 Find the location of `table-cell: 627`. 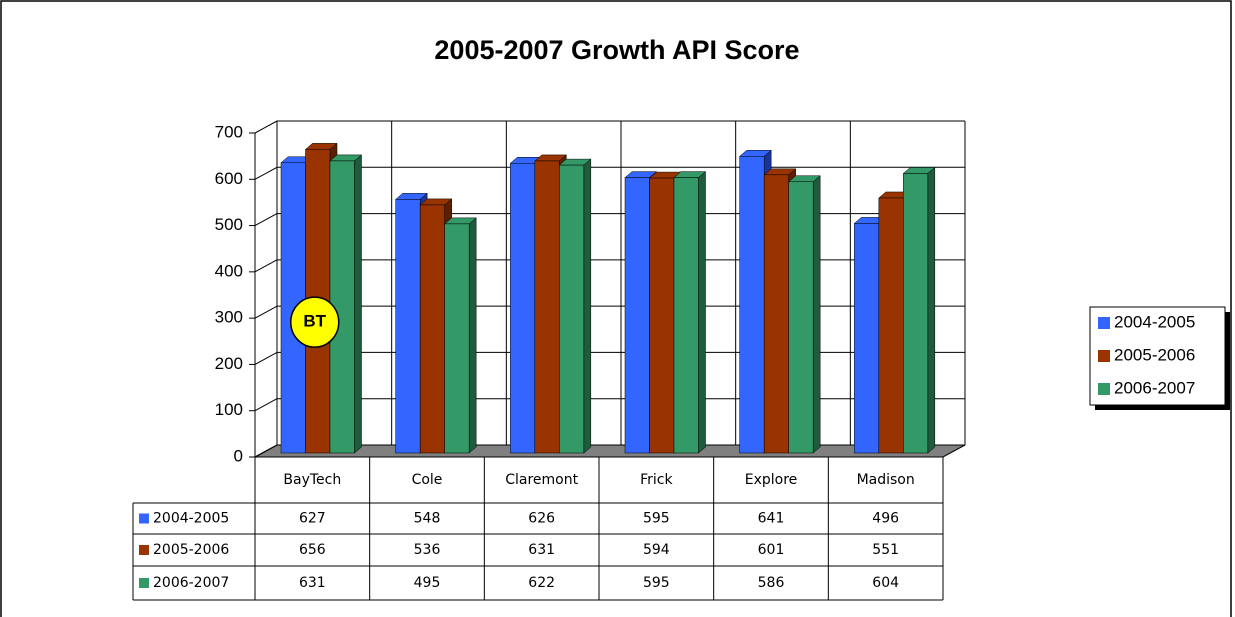

table-cell: 627 is located at coordinates (312, 519).